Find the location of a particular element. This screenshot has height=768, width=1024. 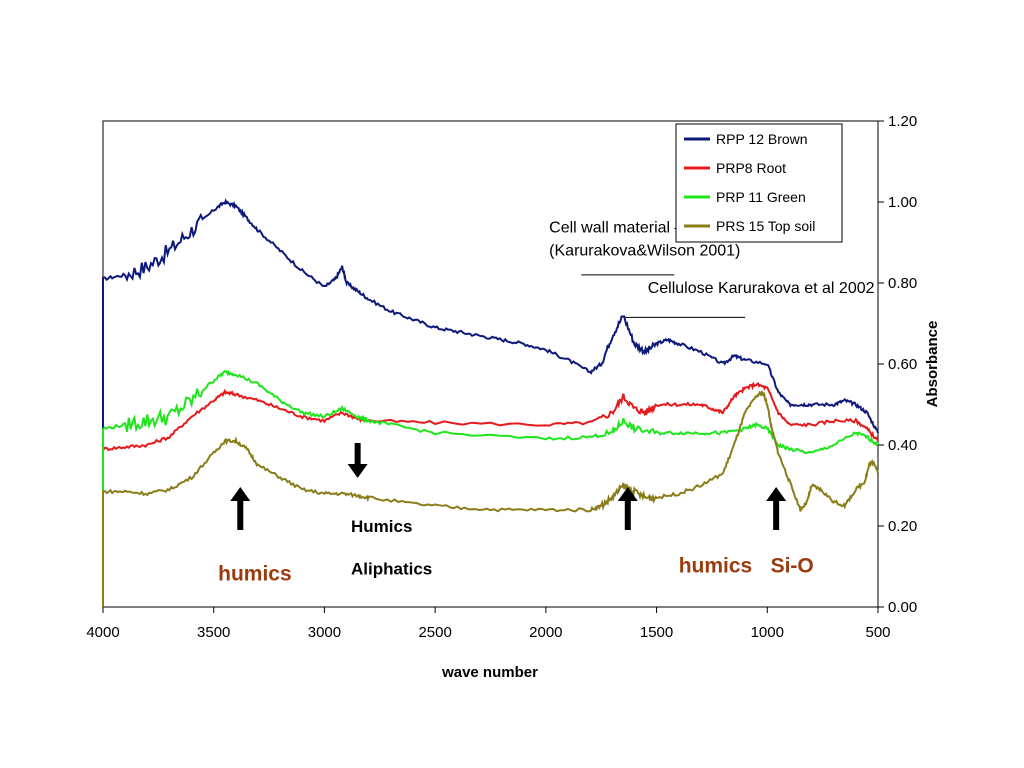

x-tick-label: 2500 is located at coordinates (434, 632).